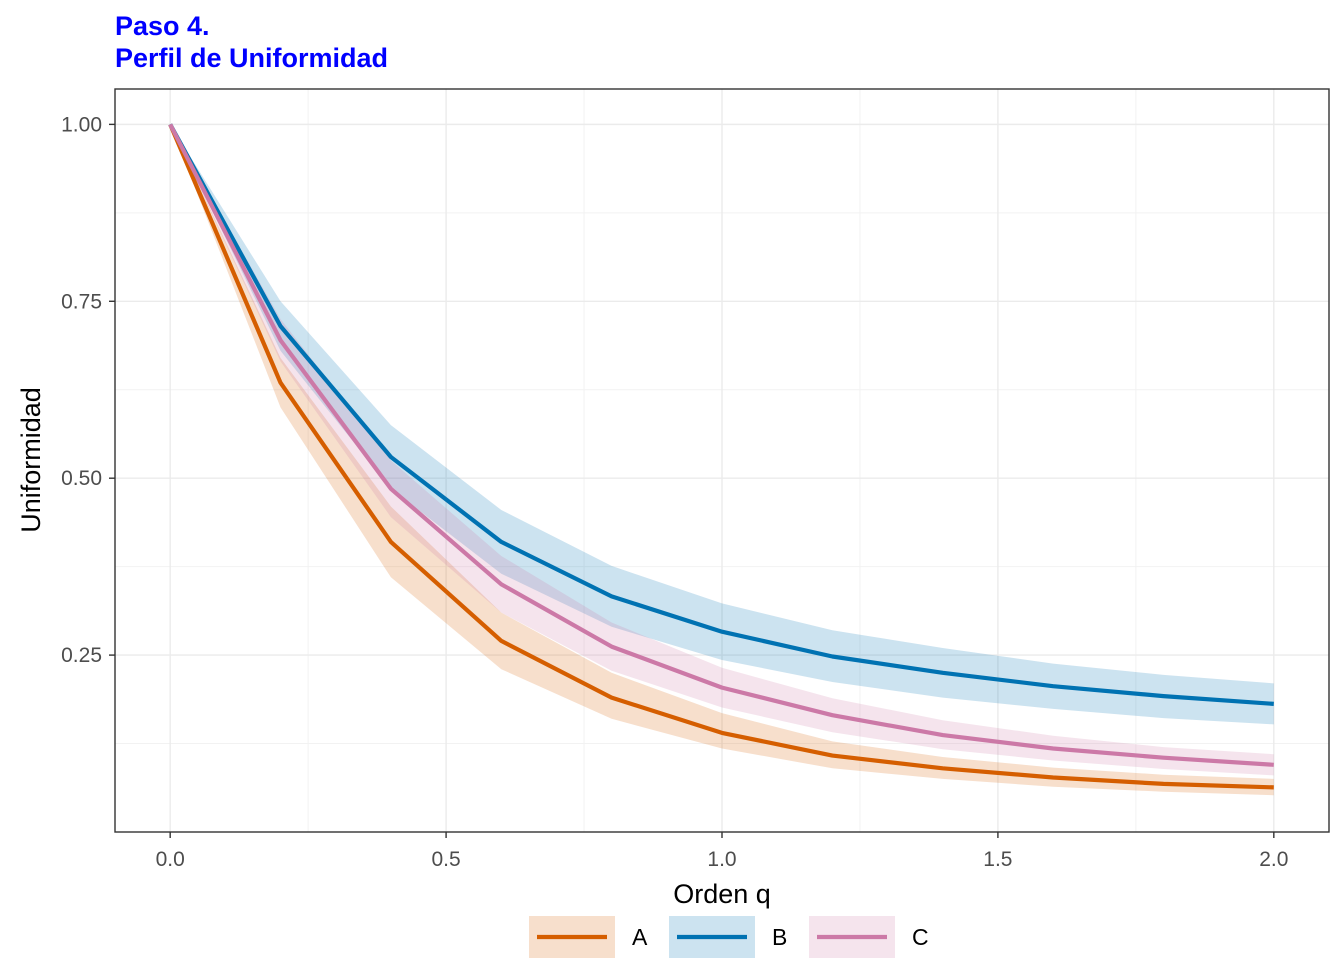  Describe the element at coordinates (88, 390) in the screenshot. I see `y-axis: 0.25 0.50 0.75 1.00` at that location.